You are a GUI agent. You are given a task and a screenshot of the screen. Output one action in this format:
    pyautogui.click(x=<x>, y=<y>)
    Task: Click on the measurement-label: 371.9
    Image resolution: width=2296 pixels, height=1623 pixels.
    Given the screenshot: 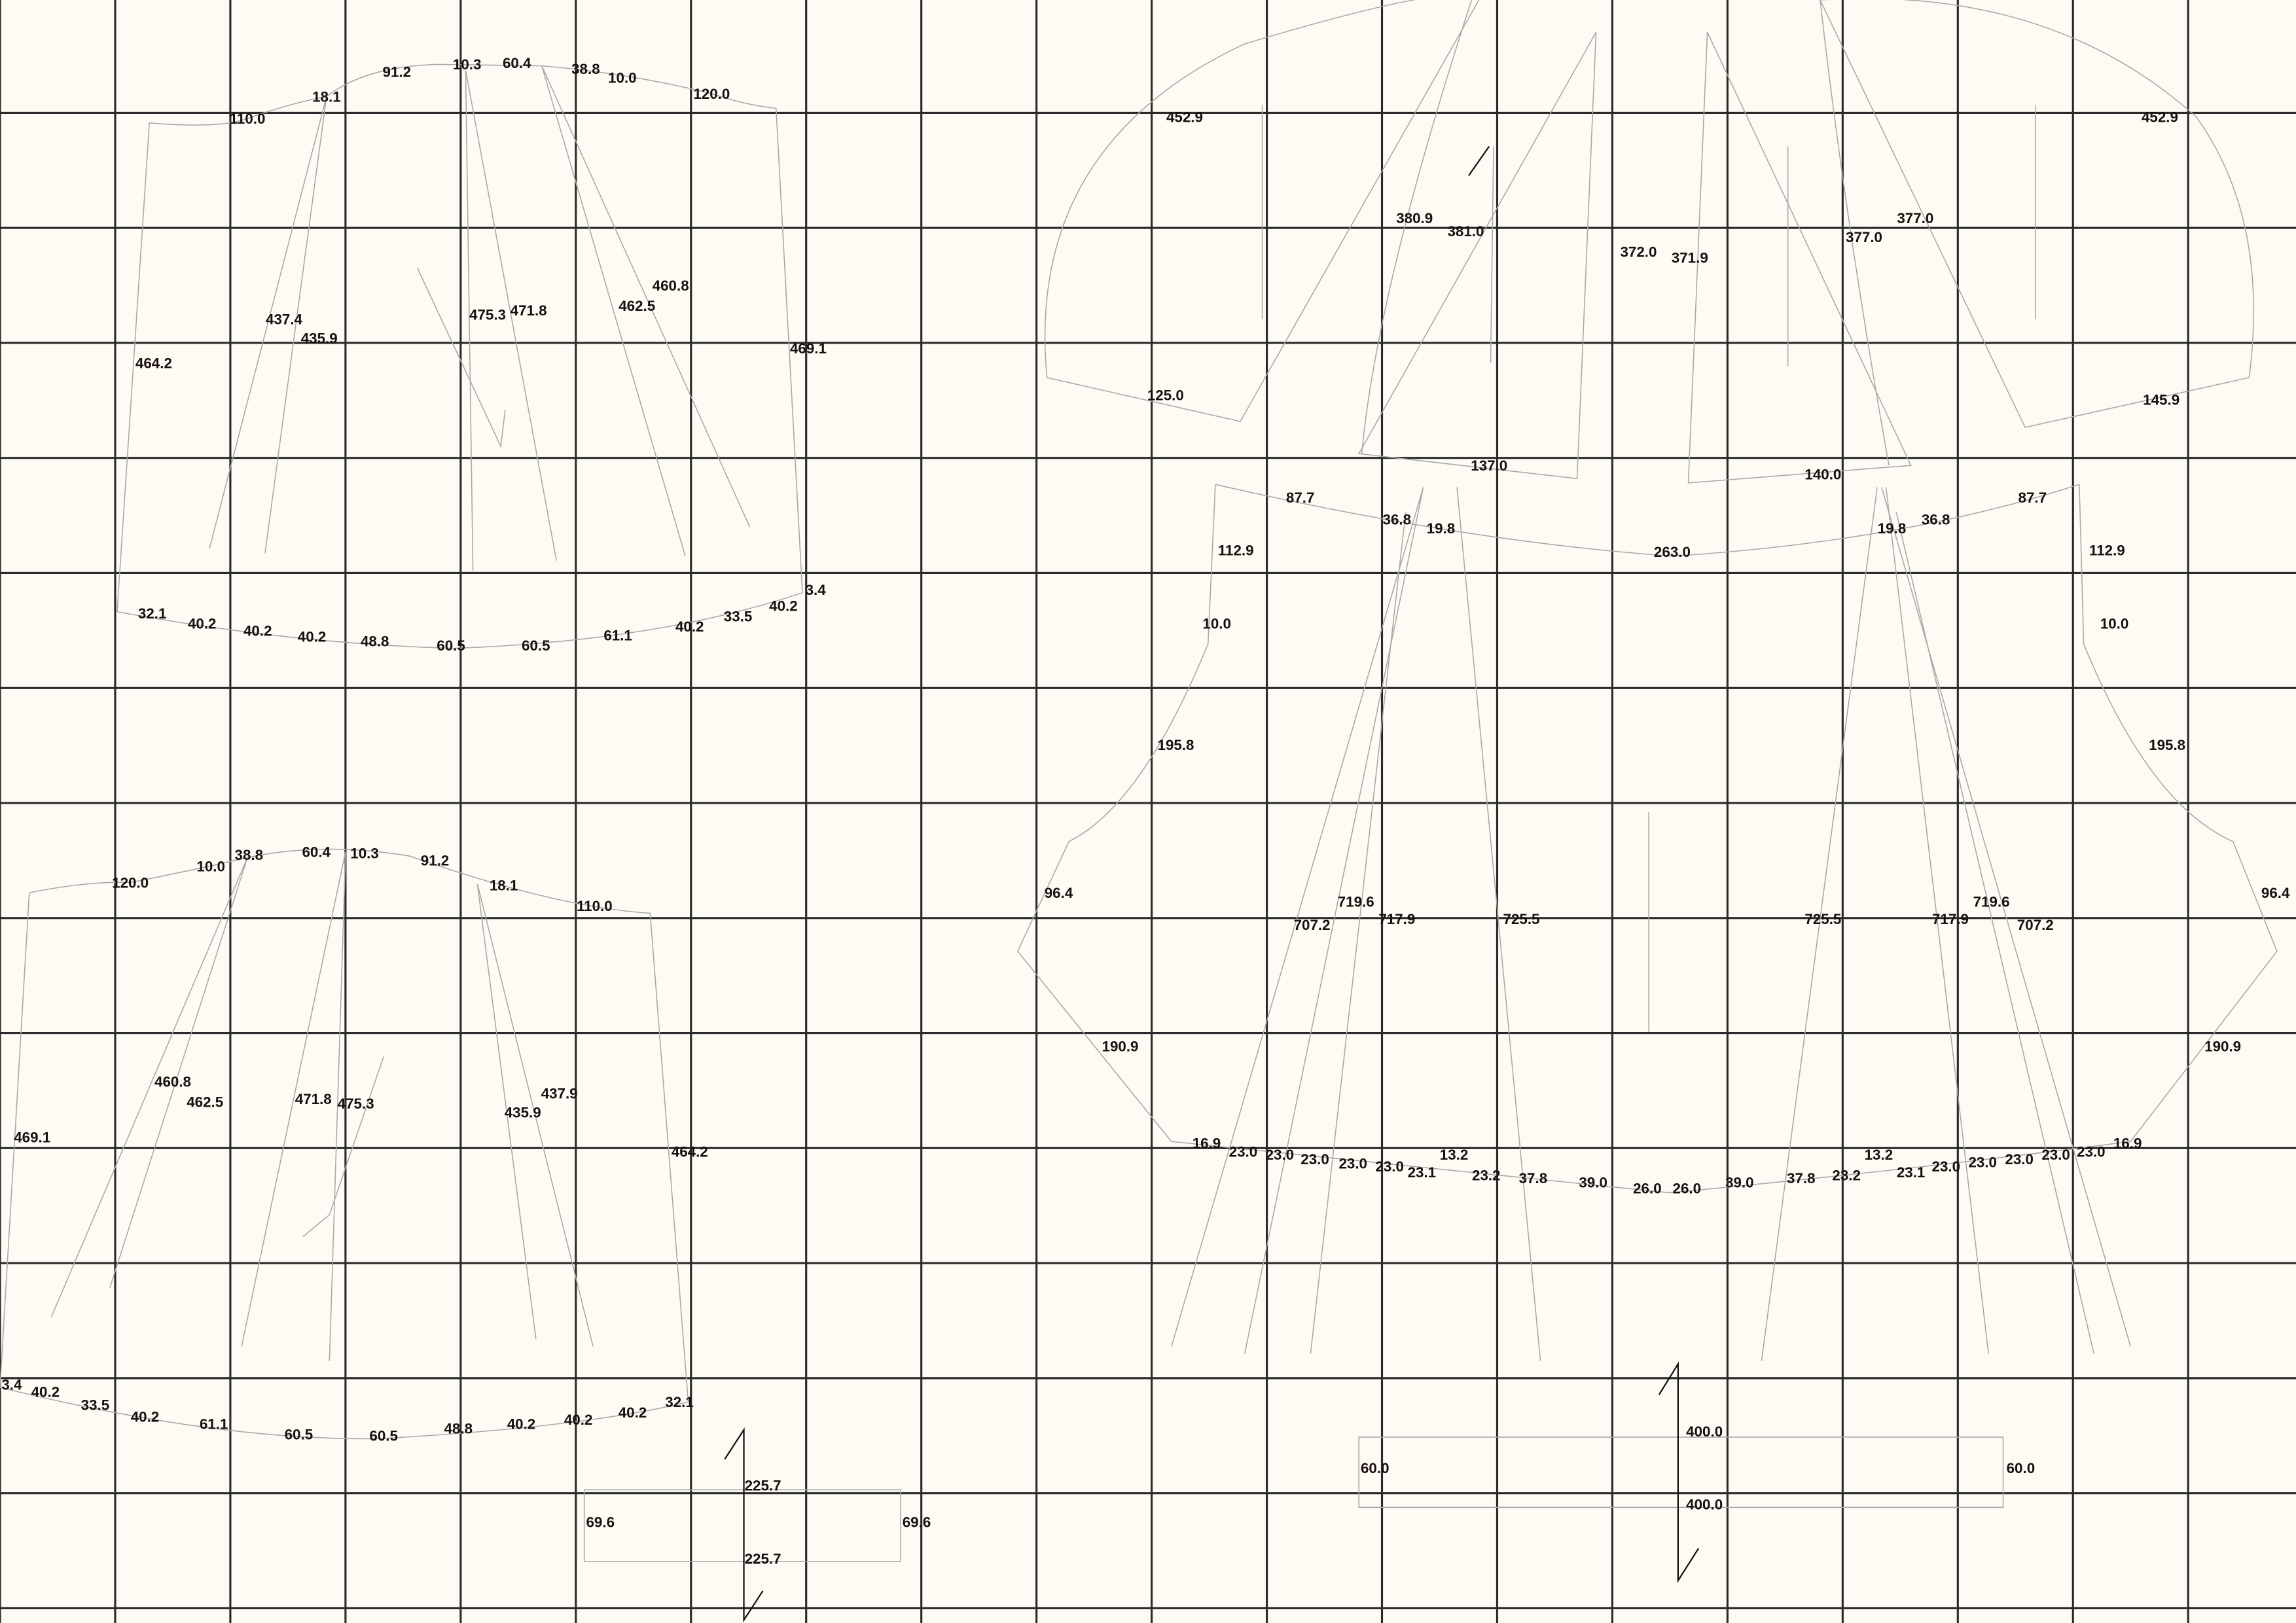 What is the action you would take?
    pyautogui.click(x=1690, y=257)
    